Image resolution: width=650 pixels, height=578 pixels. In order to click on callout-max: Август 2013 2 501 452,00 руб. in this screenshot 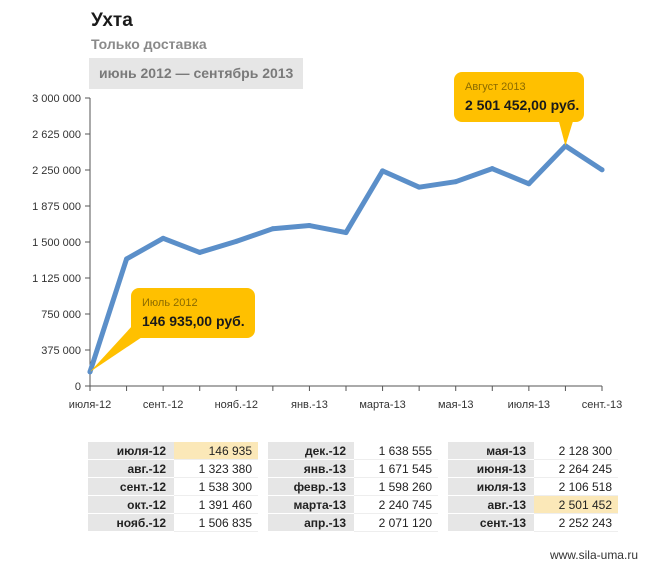, I will do `click(519, 109)`.